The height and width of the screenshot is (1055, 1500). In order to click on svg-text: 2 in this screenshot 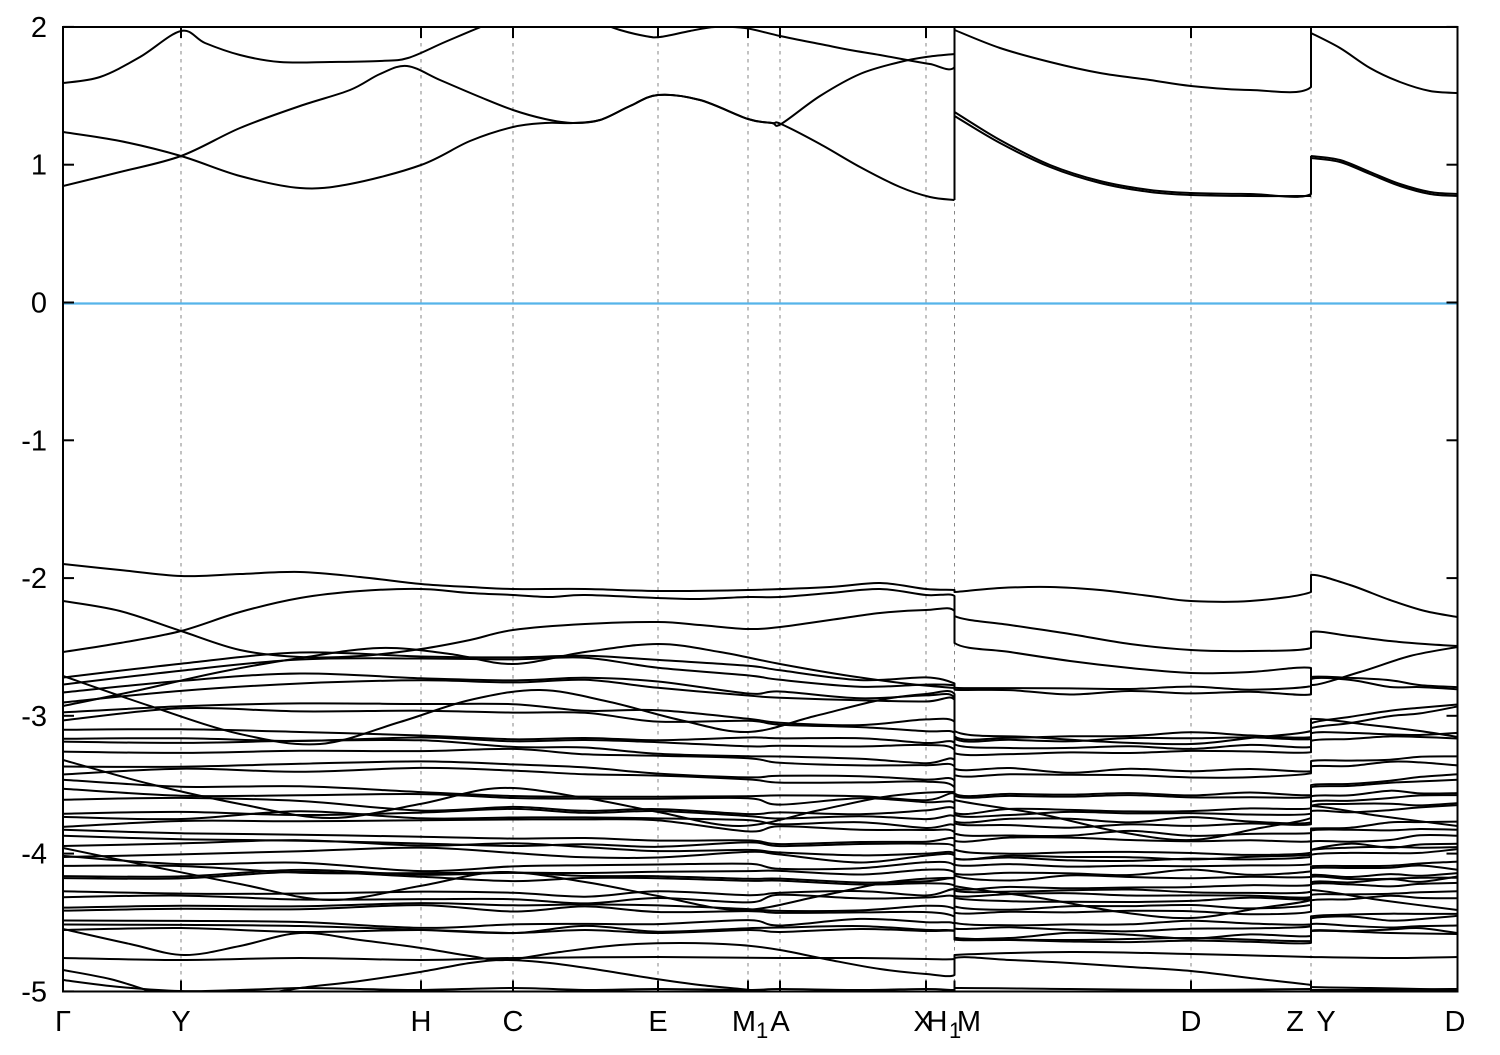, I will do `click(39, 28)`.